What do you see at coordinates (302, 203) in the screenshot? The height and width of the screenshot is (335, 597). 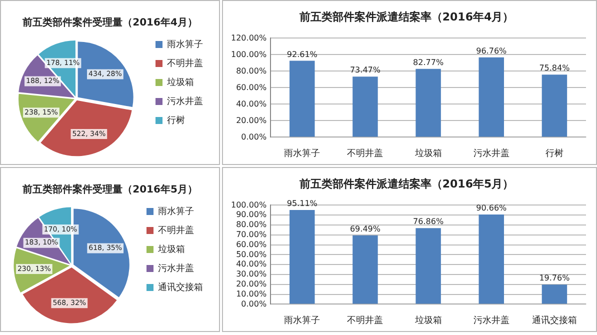 I see `data-label: 95.11%` at bounding box center [302, 203].